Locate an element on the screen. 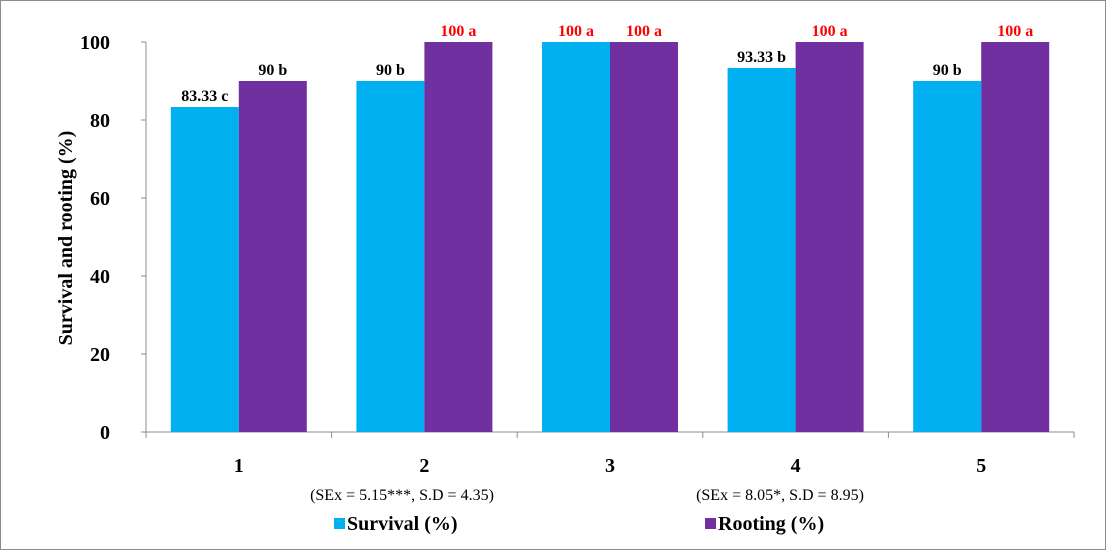 Image resolution: width=1106 pixels, height=550 pixels. x-tick-label: 2 is located at coordinates (424, 466).